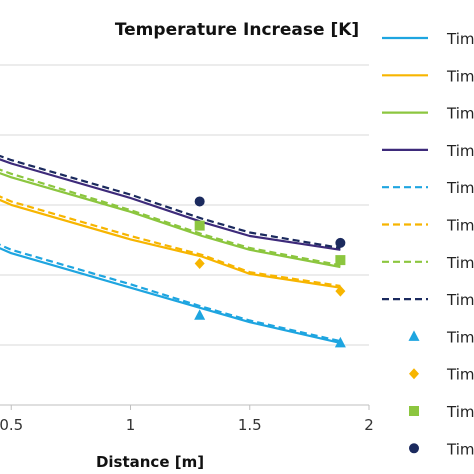  Describe the element at coordinates (460, 412) in the screenshot. I see `legend-label-10: Tim` at that location.